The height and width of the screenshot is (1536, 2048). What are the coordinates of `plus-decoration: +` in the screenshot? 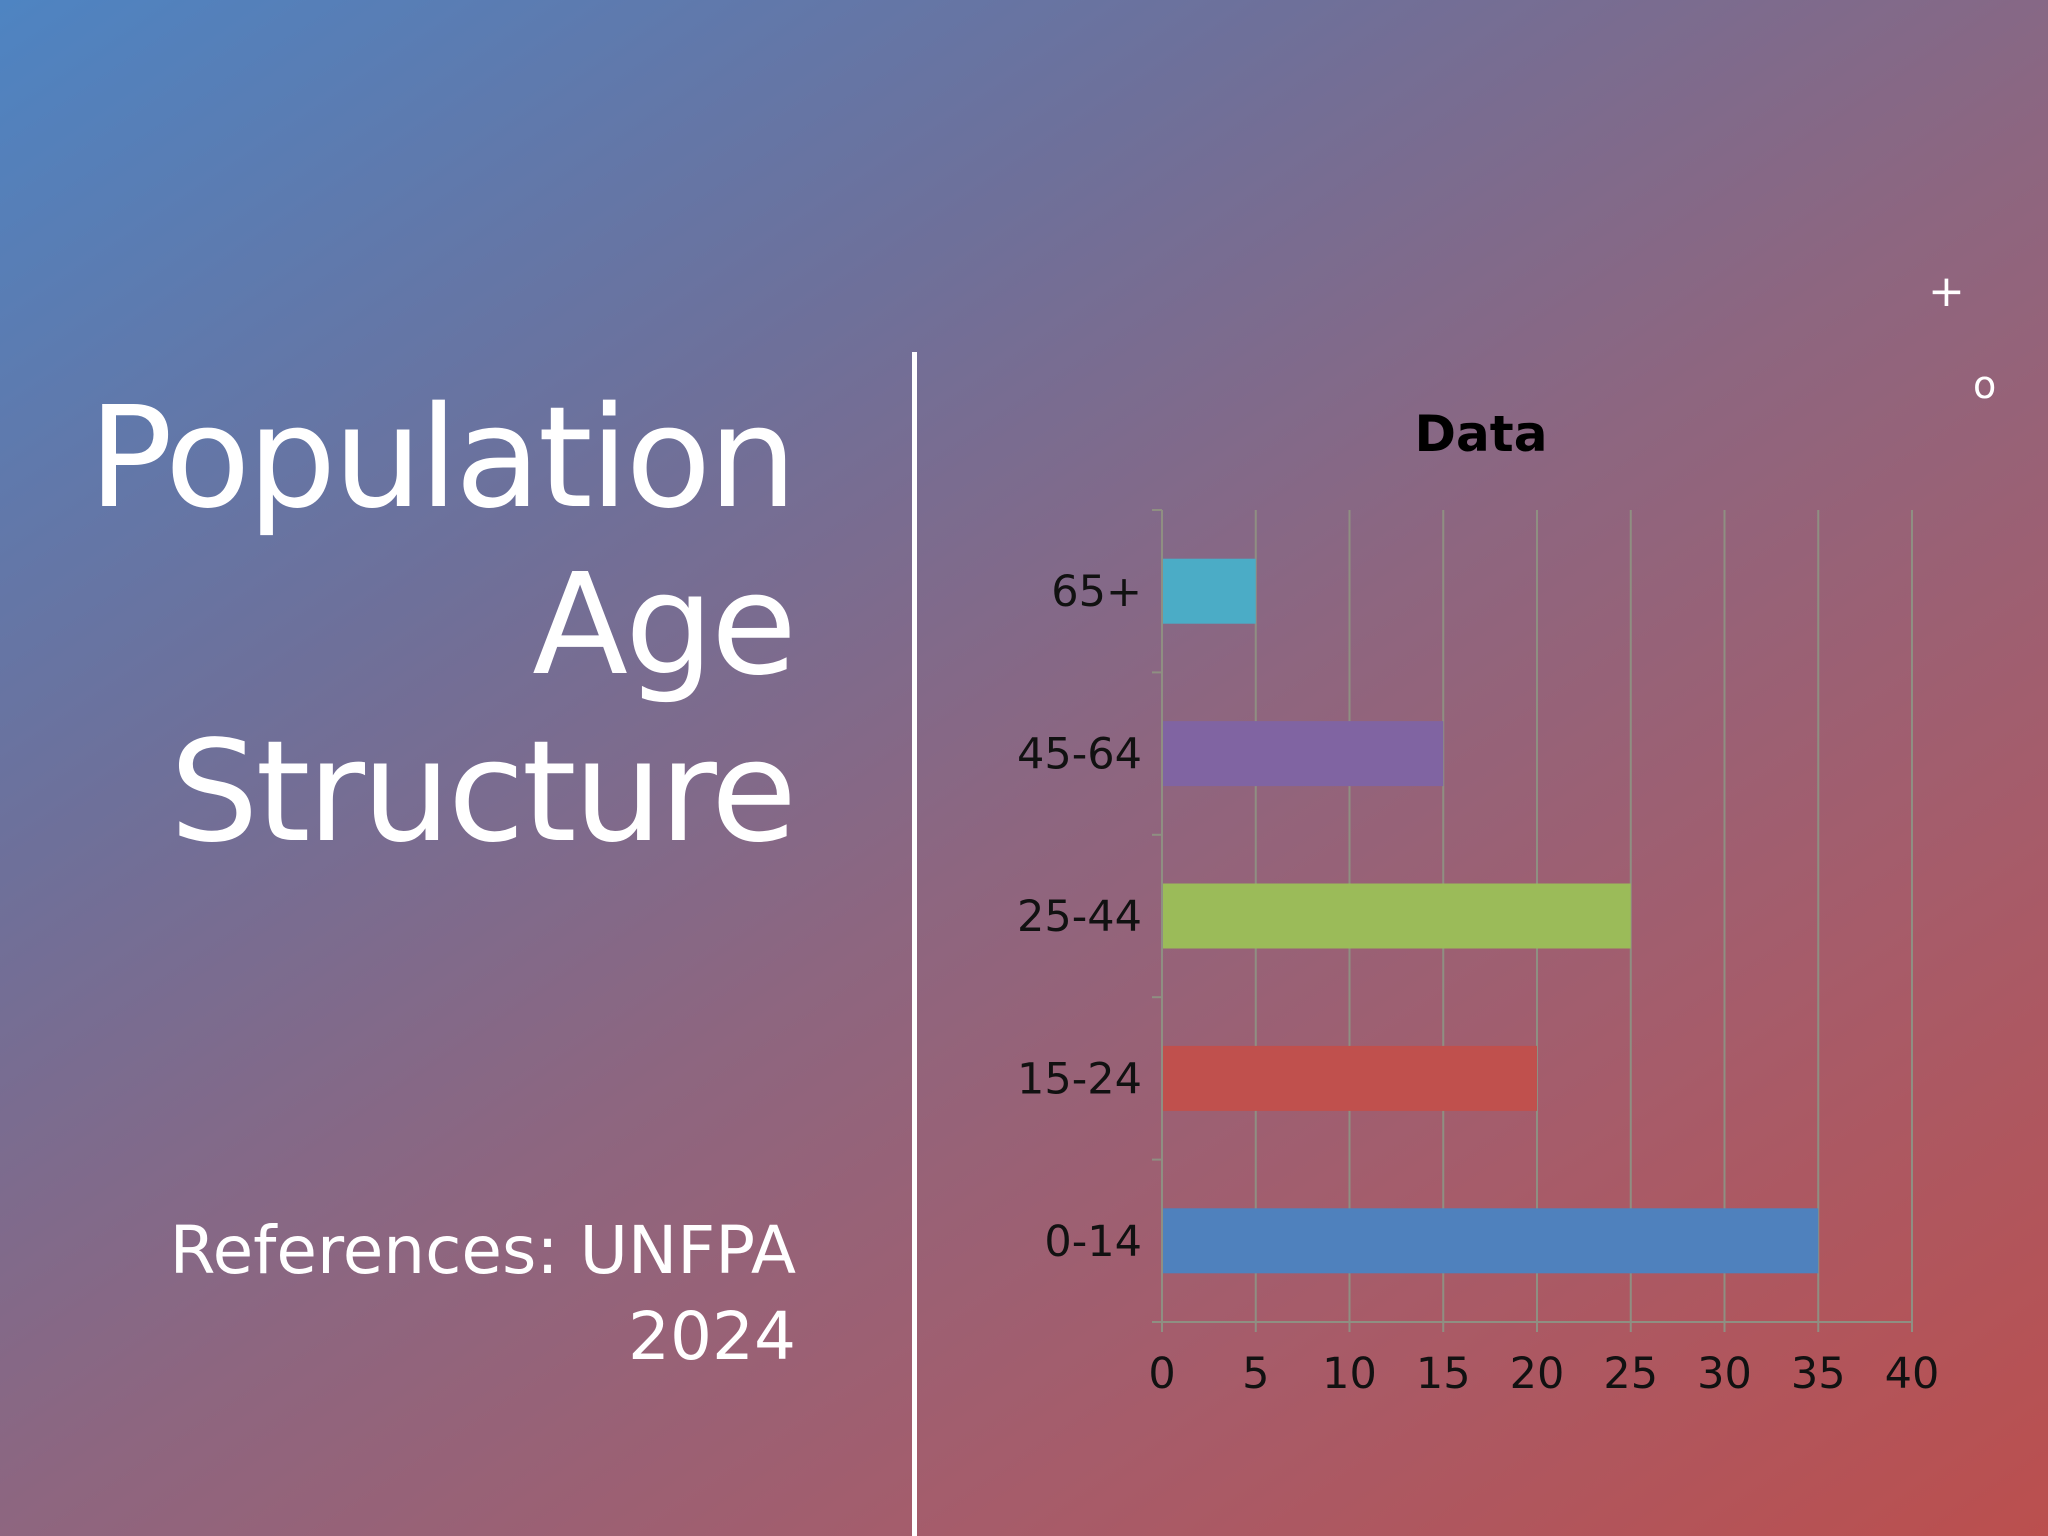 It's located at (1946, 291).